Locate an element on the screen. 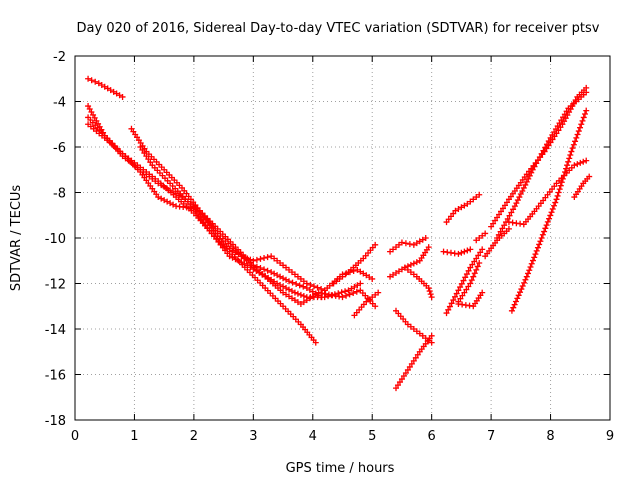 The height and width of the screenshot is (480, 640). x-tick-label: 6 is located at coordinates (432, 436).